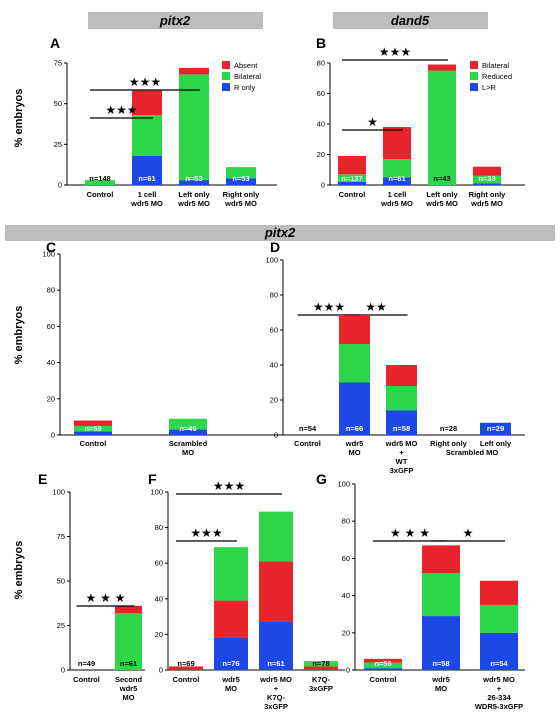 The height and width of the screenshot is (721, 560). I want to click on legend-label: Absent, so click(246, 65).